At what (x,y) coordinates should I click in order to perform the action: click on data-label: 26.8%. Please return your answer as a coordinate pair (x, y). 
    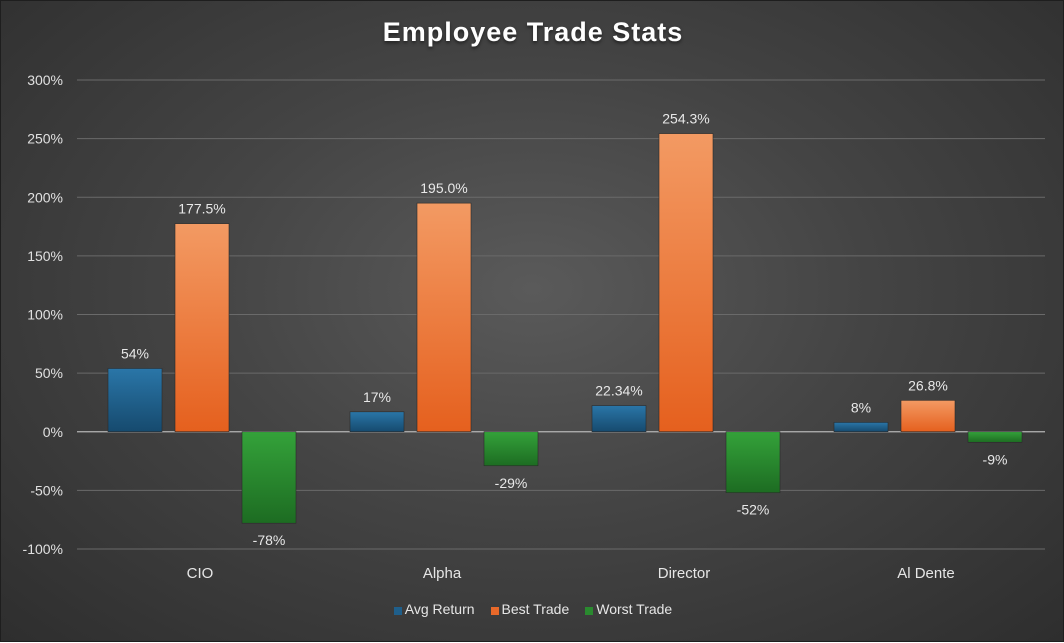
    Looking at the image, I should click on (928, 385).